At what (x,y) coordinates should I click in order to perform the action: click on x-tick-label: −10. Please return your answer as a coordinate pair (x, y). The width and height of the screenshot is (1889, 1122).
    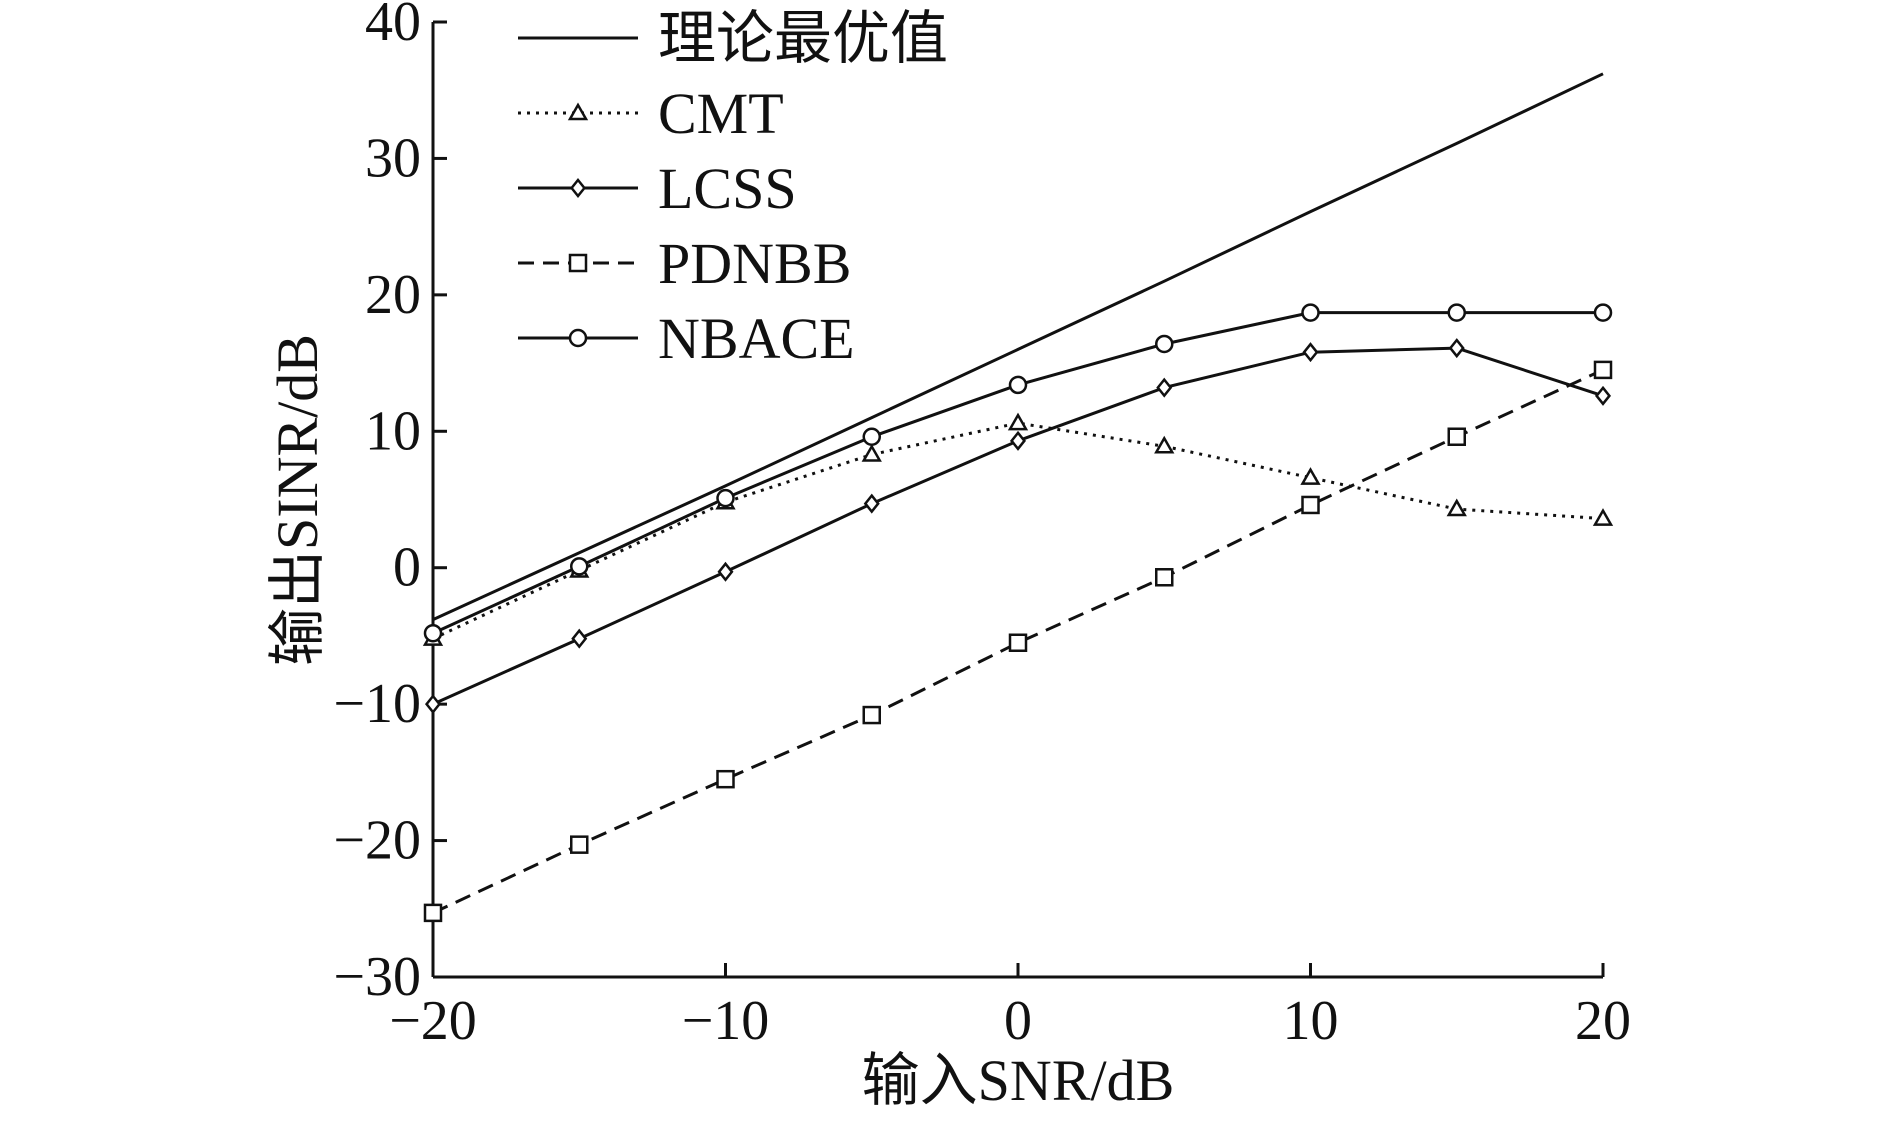
    Looking at the image, I should click on (726, 1021).